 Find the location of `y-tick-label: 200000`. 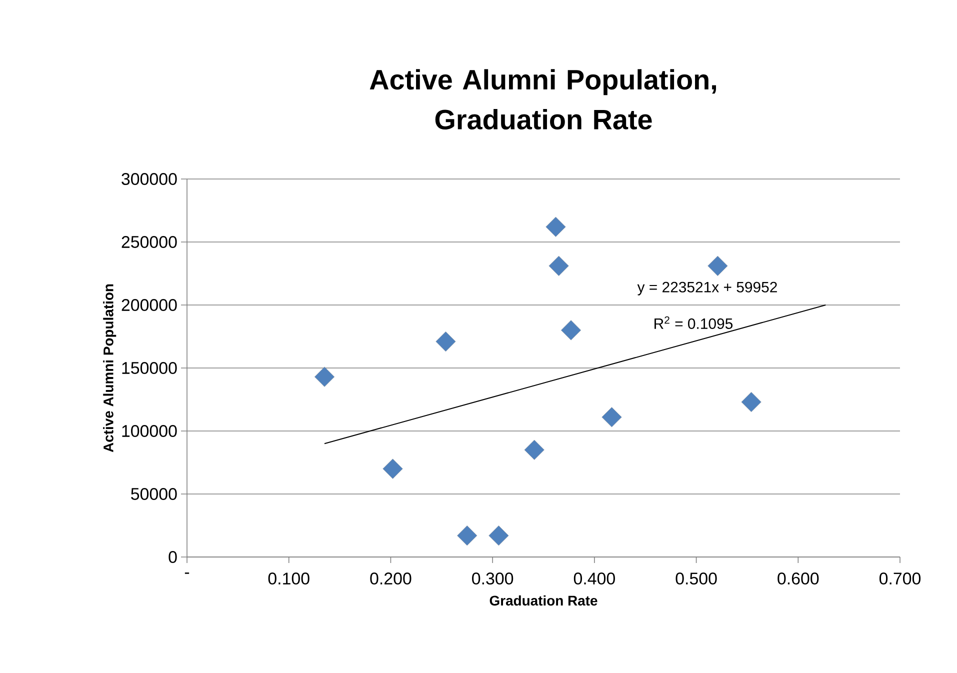

y-tick-label: 200000 is located at coordinates (149, 305).